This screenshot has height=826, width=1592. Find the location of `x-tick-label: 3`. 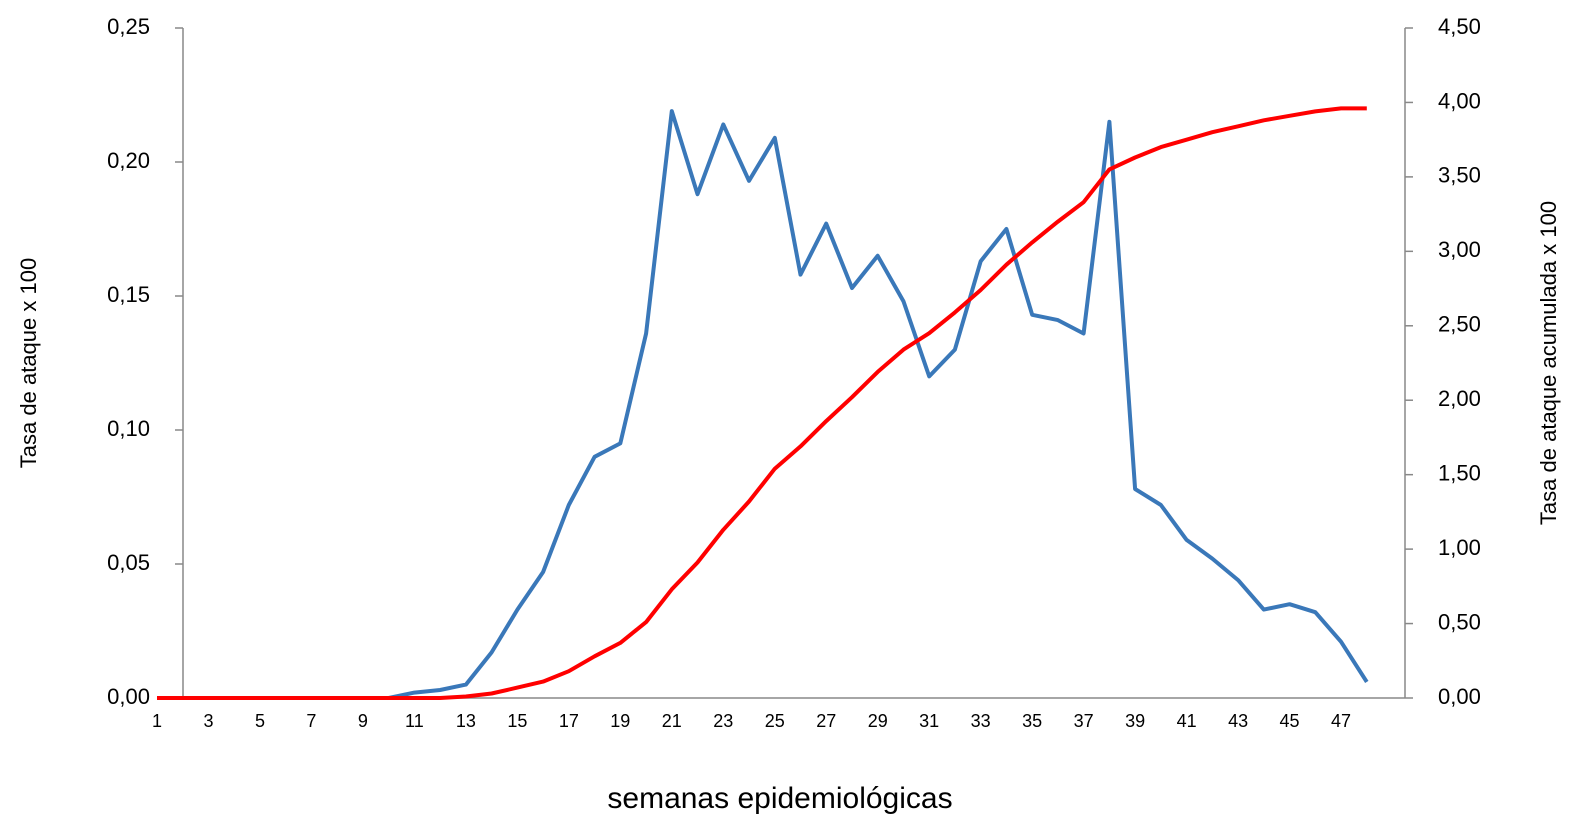

x-tick-label: 3 is located at coordinates (208, 721).